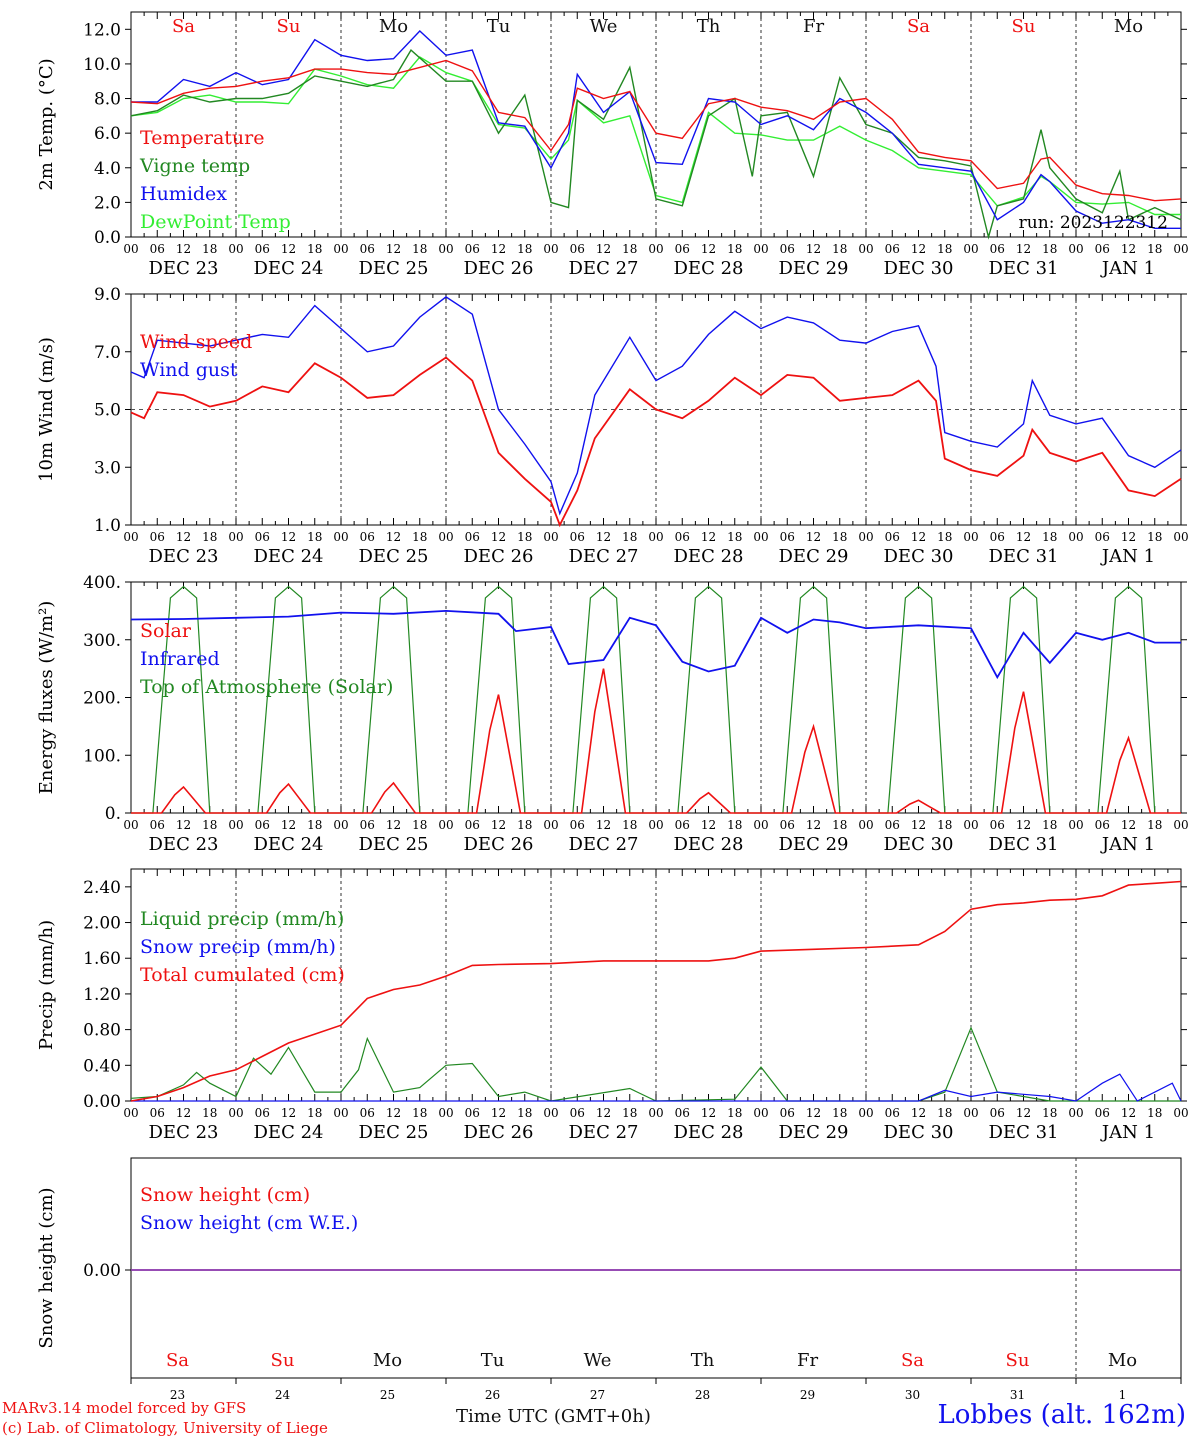 This screenshot has height=1440, width=1194. I want to click on day-number: 27, so click(597, 1395).